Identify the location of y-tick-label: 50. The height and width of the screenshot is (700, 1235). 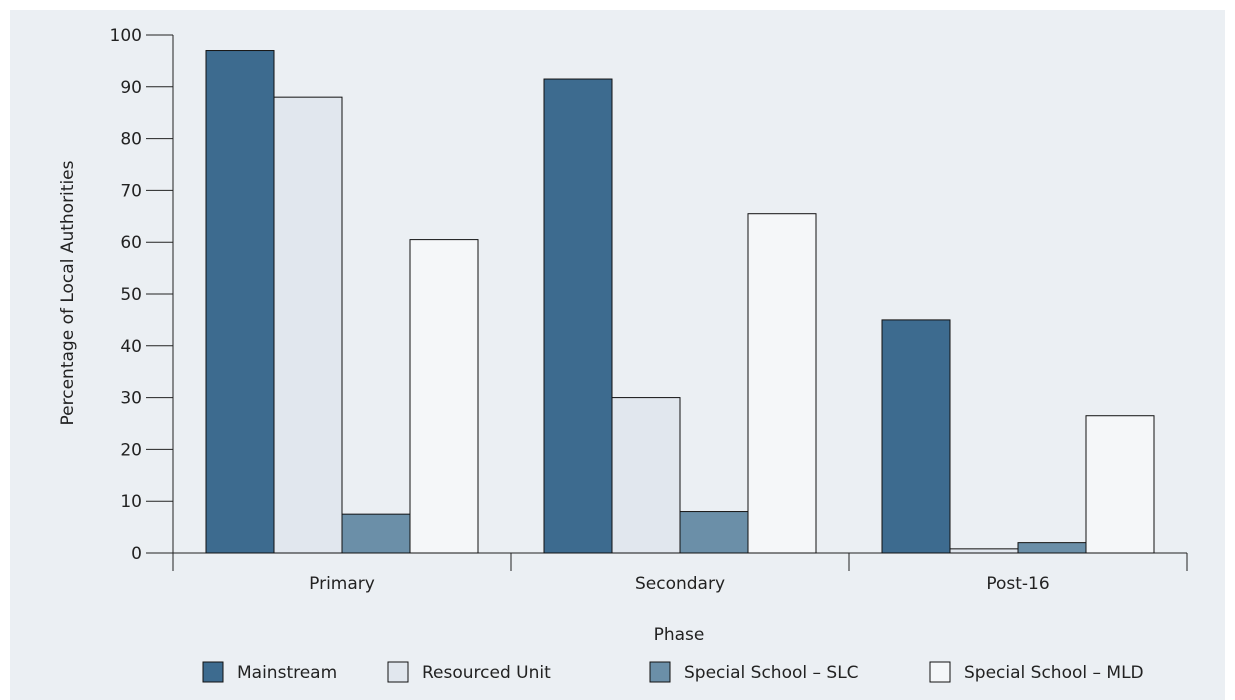
(131, 295).